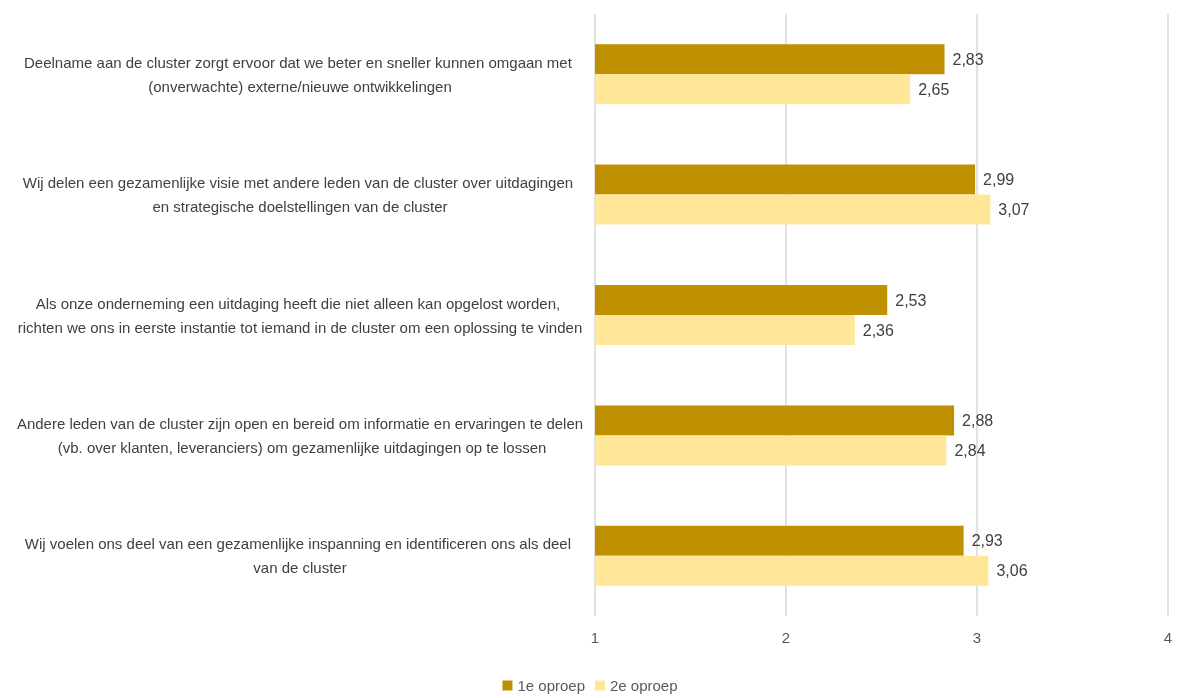 This screenshot has width=1180, height=698. I want to click on x-tick-label: 1, so click(595, 637).